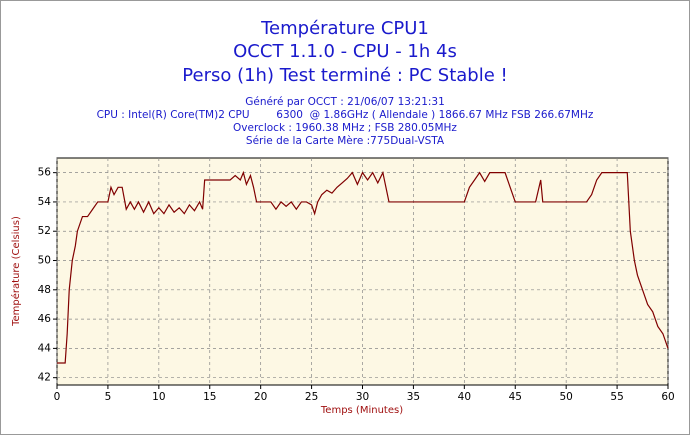 This screenshot has height=439, width=690. I want to click on chart-title: Température CPU1, so click(344, 28).